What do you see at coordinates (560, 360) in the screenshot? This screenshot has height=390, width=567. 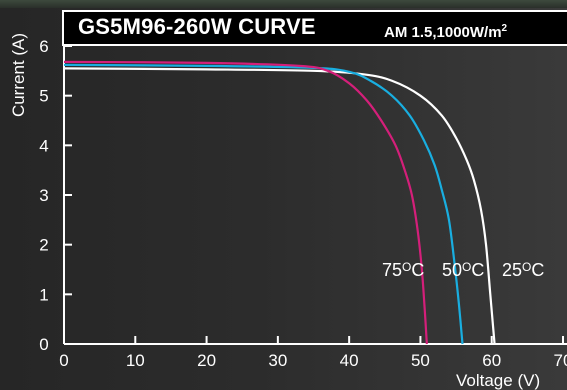 I see `x-tick-label: 70` at bounding box center [560, 360].